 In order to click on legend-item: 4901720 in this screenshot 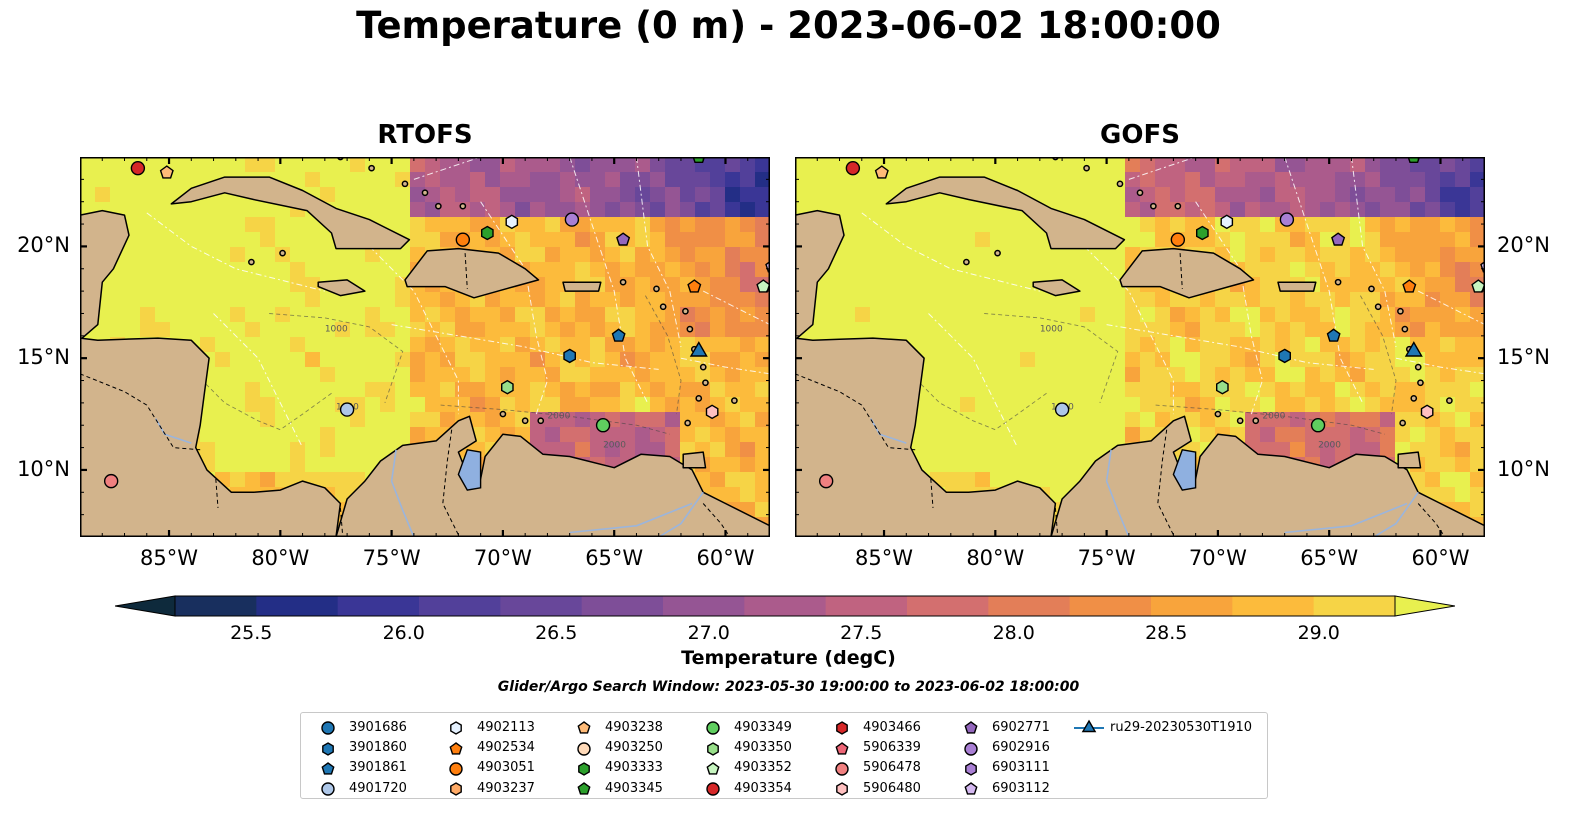, I will do `click(360, 788)`.